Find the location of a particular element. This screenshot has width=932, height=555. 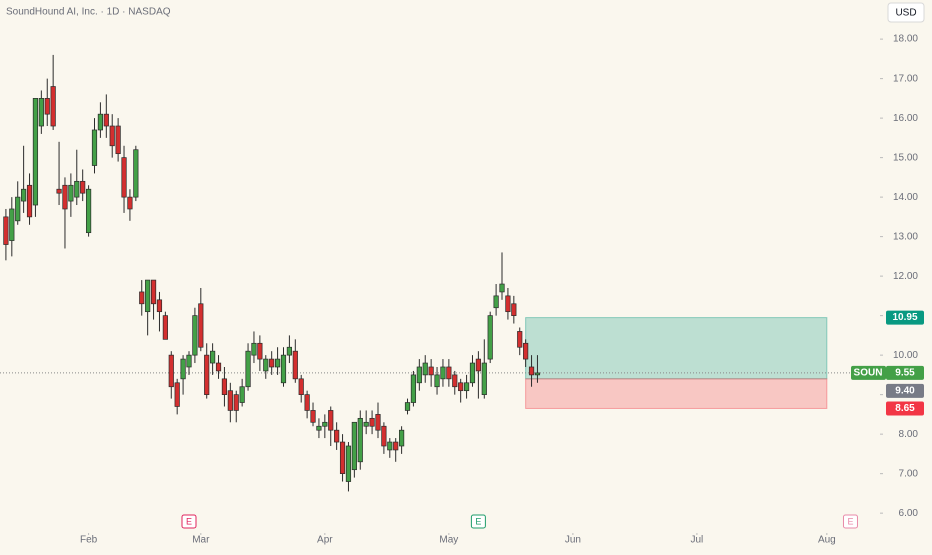

y-tick-label: 8.00 is located at coordinates (909, 434).